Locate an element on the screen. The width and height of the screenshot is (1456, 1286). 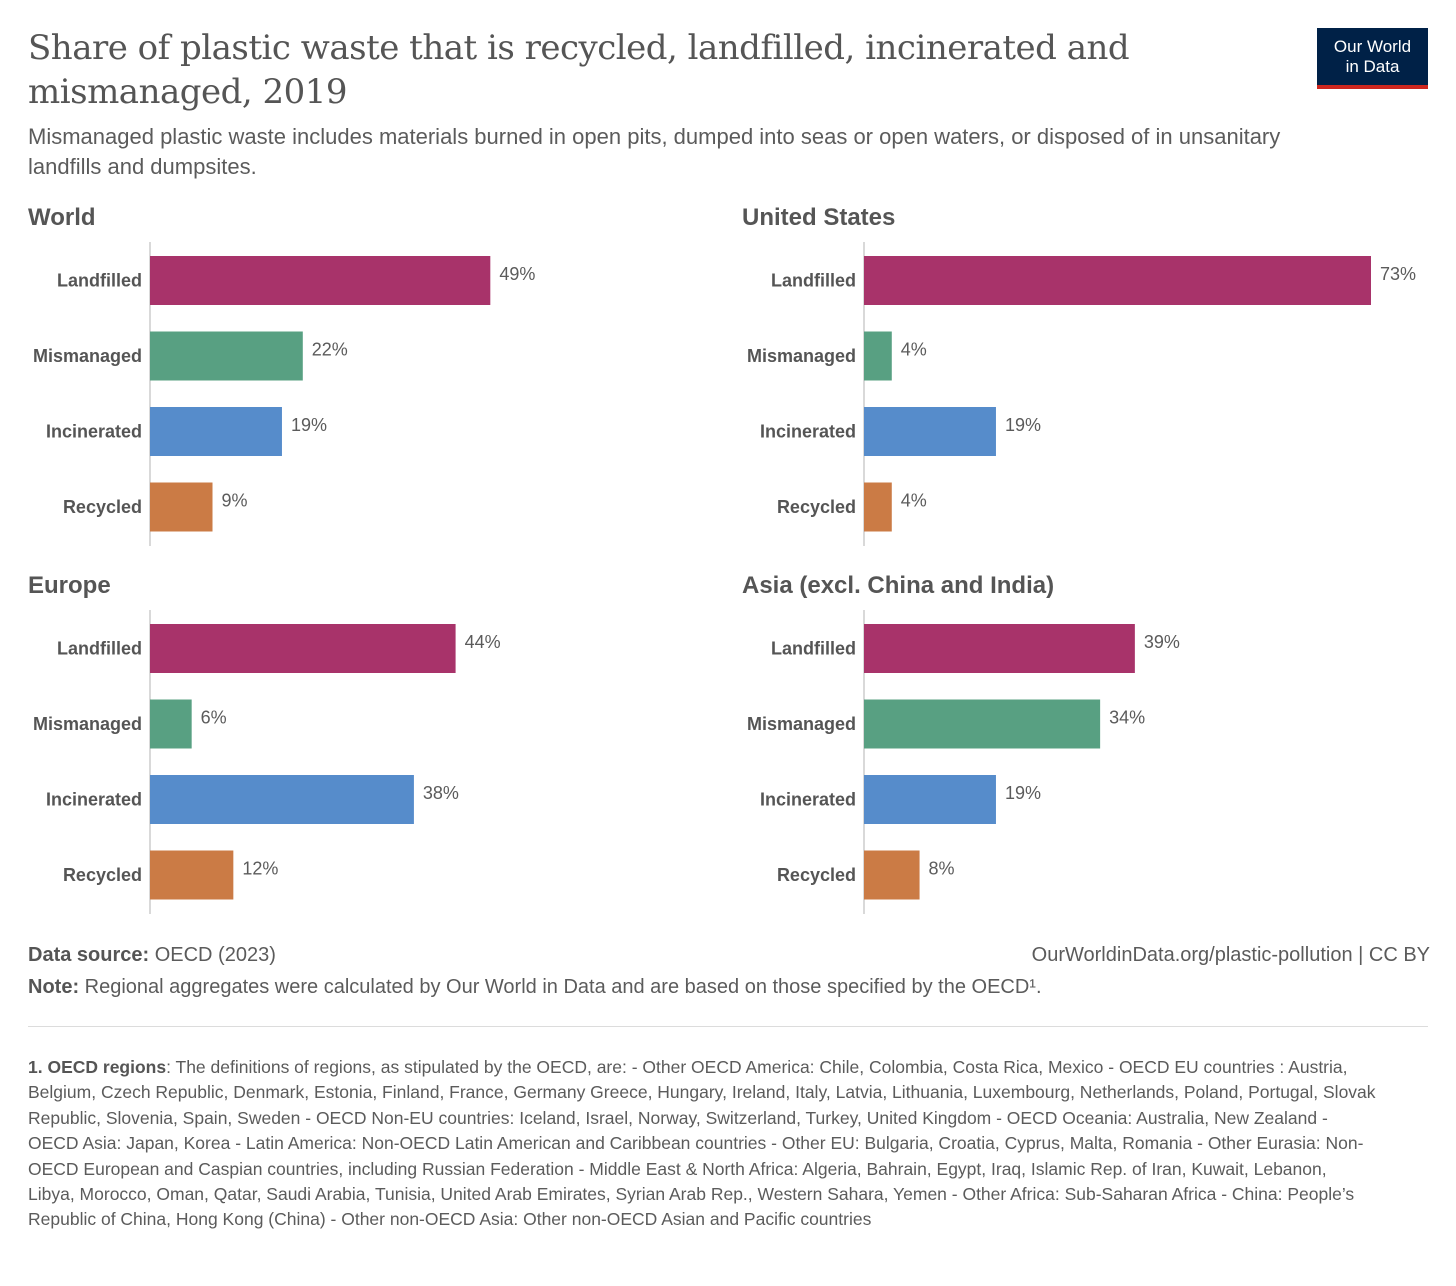
panel-title: Asia (excl. China and India) is located at coordinates (898, 585).